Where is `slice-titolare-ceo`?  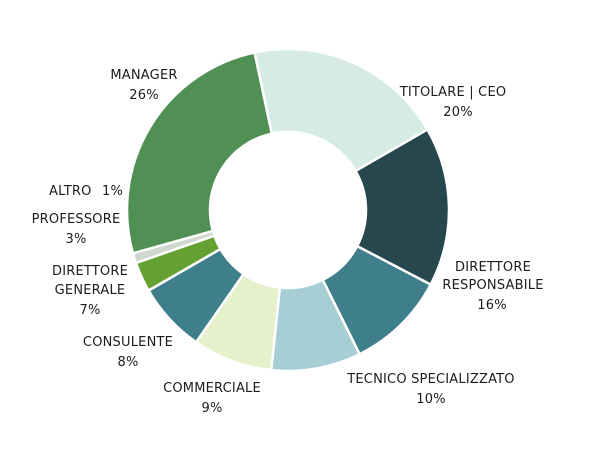 slice-titolare-ceo is located at coordinates (341, 110).